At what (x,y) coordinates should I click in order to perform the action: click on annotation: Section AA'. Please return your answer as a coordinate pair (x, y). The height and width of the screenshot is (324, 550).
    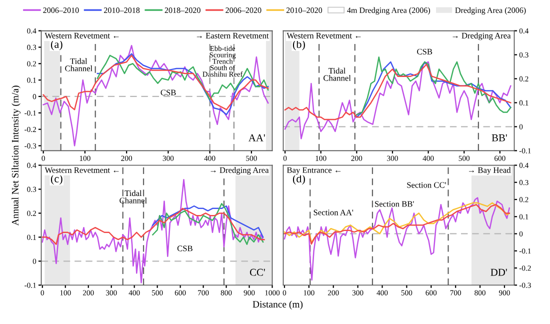
    Looking at the image, I should click on (334, 213).